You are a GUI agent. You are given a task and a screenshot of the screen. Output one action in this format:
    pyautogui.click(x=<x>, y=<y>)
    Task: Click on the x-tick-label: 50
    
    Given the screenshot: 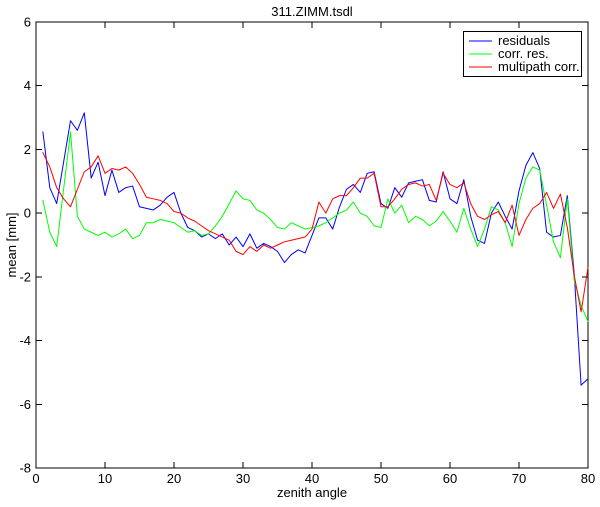 What is the action you would take?
    pyautogui.click(x=381, y=478)
    